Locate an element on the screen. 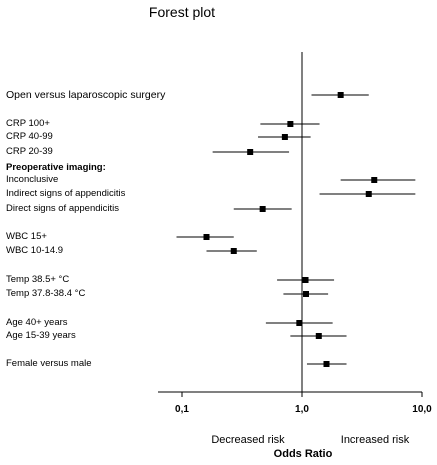 This screenshot has width=437, height=465. row-label: Direct signs of appendicitis is located at coordinates (62, 208).